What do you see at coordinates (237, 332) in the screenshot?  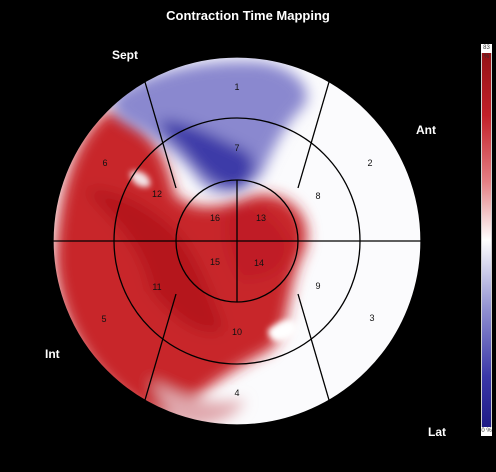 I see `segment-10-label: 10` at bounding box center [237, 332].